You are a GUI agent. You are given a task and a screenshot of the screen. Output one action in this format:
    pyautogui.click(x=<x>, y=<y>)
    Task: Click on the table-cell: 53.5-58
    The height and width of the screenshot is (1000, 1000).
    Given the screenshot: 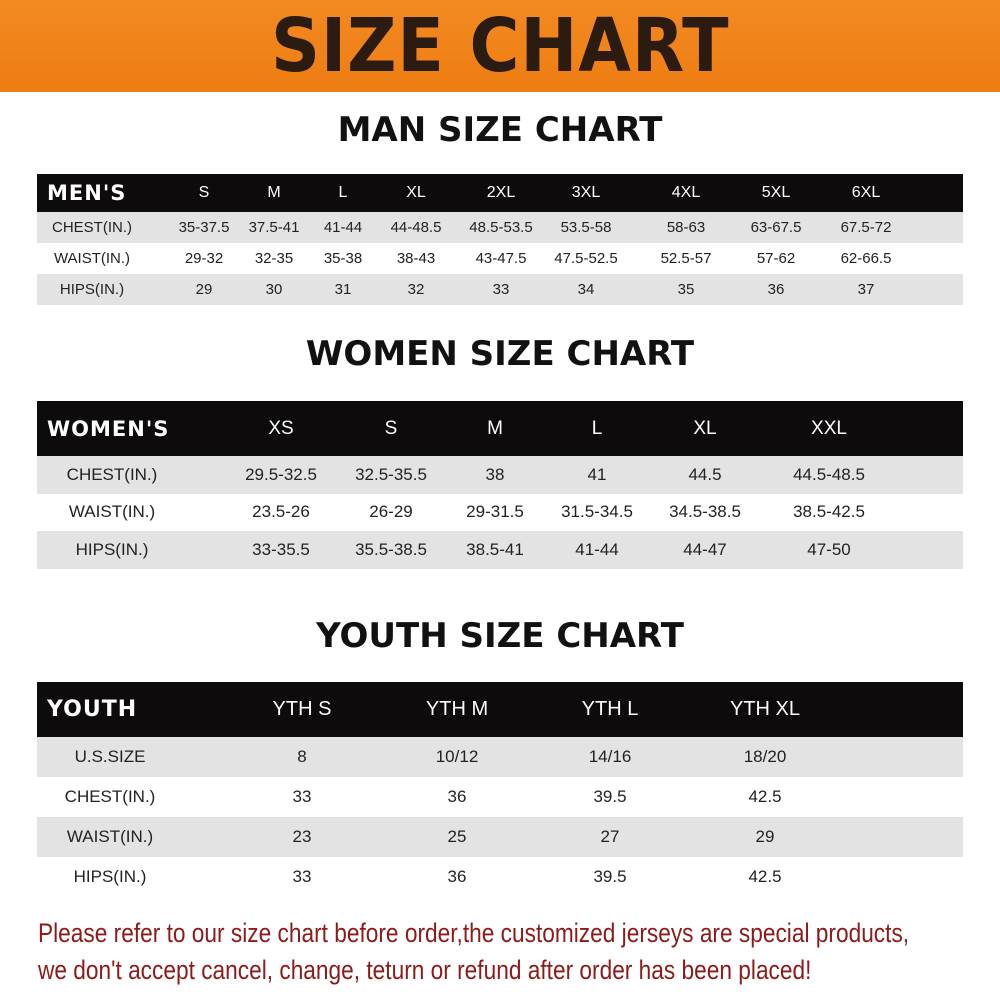 What is the action you would take?
    pyautogui.click(x=586, y=227)
    